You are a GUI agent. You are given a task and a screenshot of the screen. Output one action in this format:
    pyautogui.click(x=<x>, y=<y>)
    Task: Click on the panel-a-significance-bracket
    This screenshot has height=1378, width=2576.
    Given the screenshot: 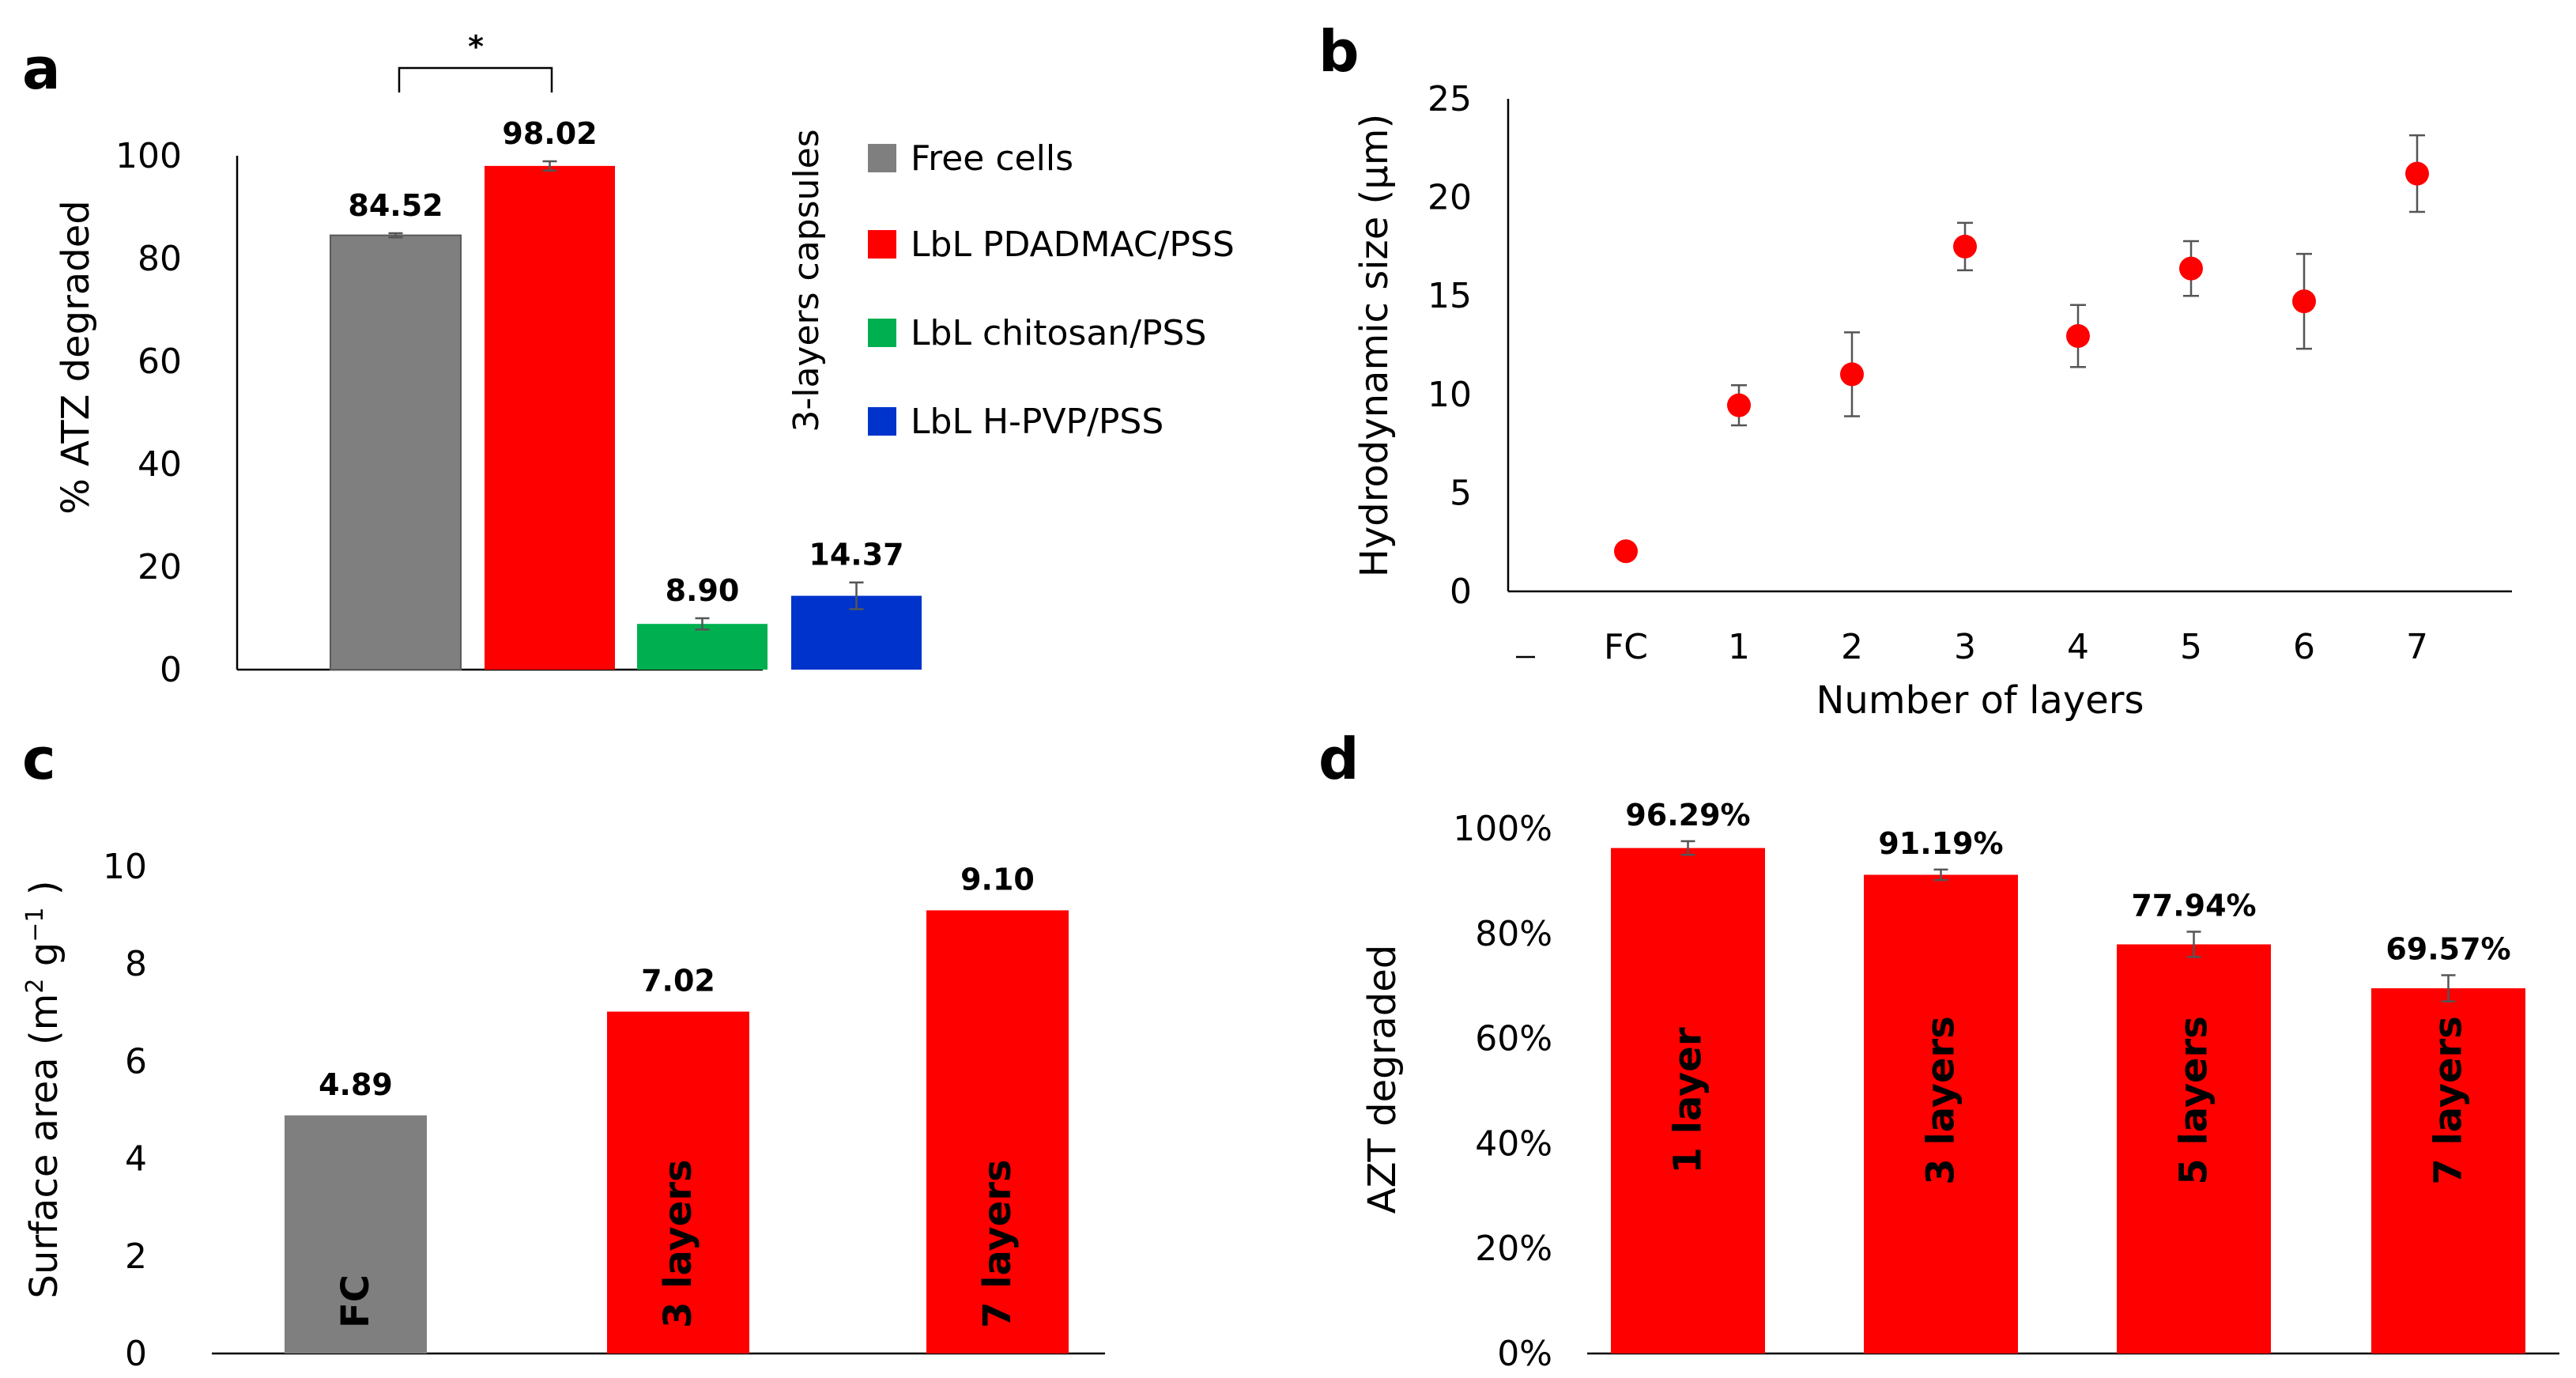 What is the action you would take?
    pyautogui.click(x=475, y=79)
    